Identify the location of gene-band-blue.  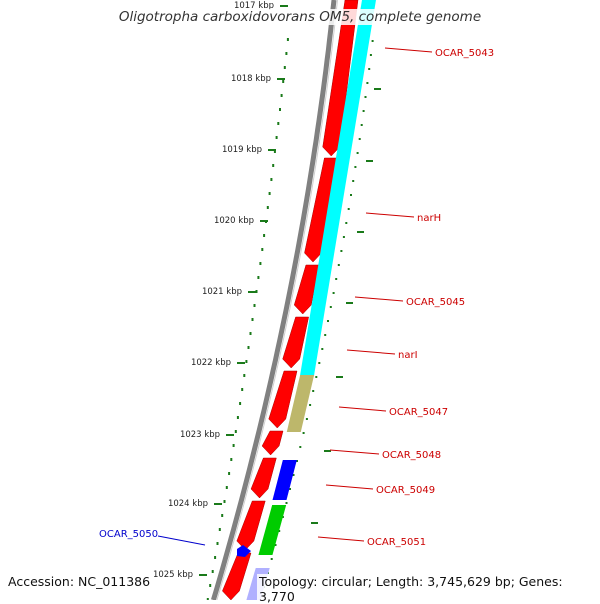
(284, 480).